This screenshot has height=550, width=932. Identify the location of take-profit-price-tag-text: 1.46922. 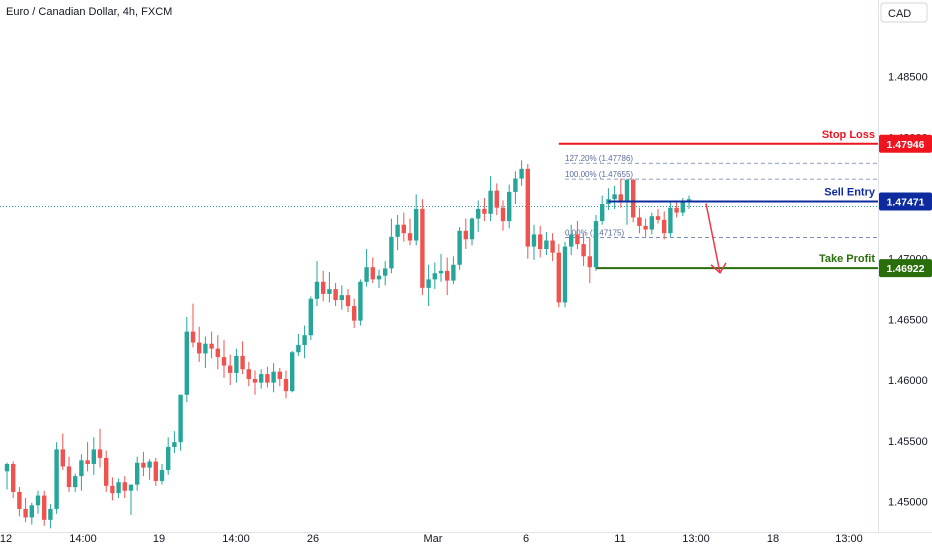
(906, 269).